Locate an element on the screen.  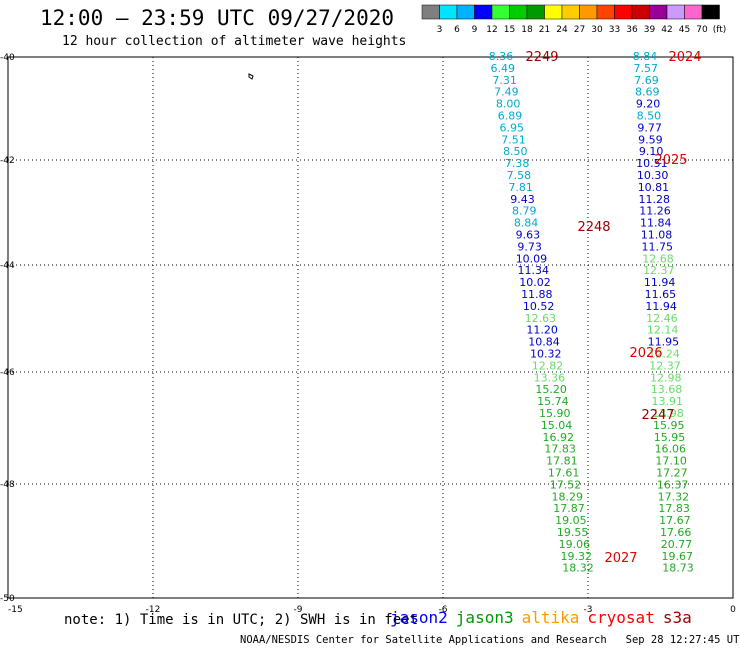
lat-label: -46 is located at coordinates (7, 373).